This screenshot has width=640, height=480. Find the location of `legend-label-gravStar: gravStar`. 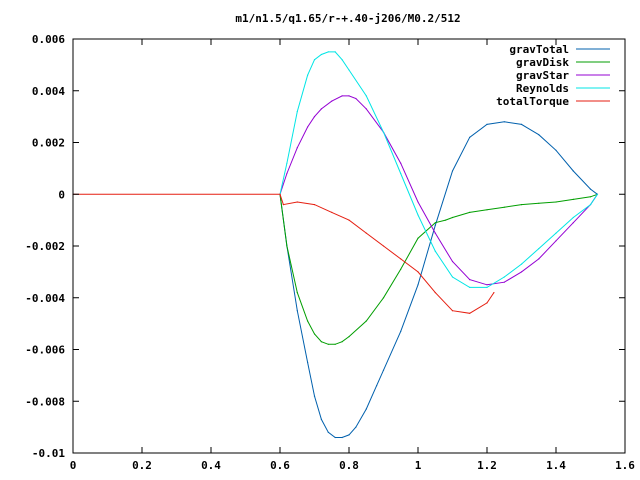

legend-label-gravStar: gravStar is located at coordinates (542, 75).